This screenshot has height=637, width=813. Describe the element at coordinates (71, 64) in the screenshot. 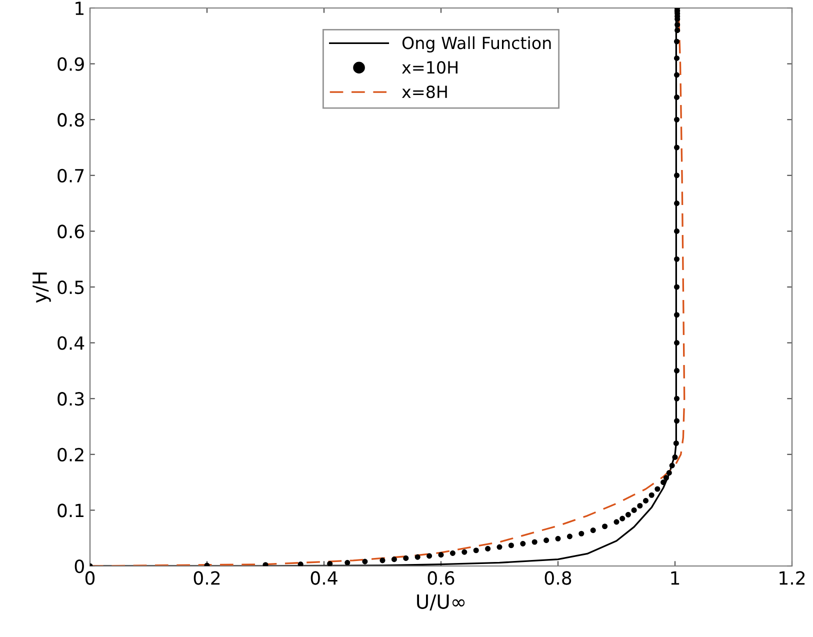

I see `y-tick-label: 0.9` at that location.